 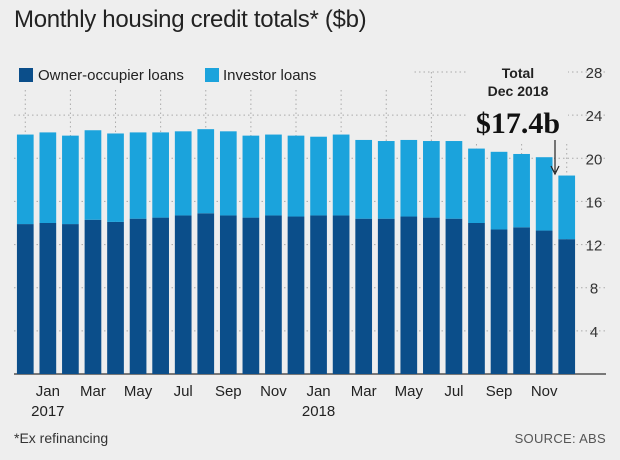 What do you see at coordinates (594, 73) in the screenshot?
I see `y-tick-label: 28` at bounding box center [594, 73].